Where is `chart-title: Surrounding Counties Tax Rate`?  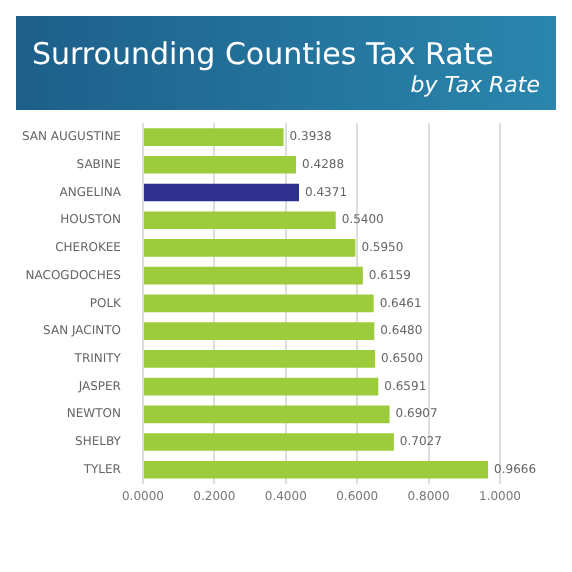
chart-title: Surrounding Counties Tax Rate is located at coordinates (264, 54).